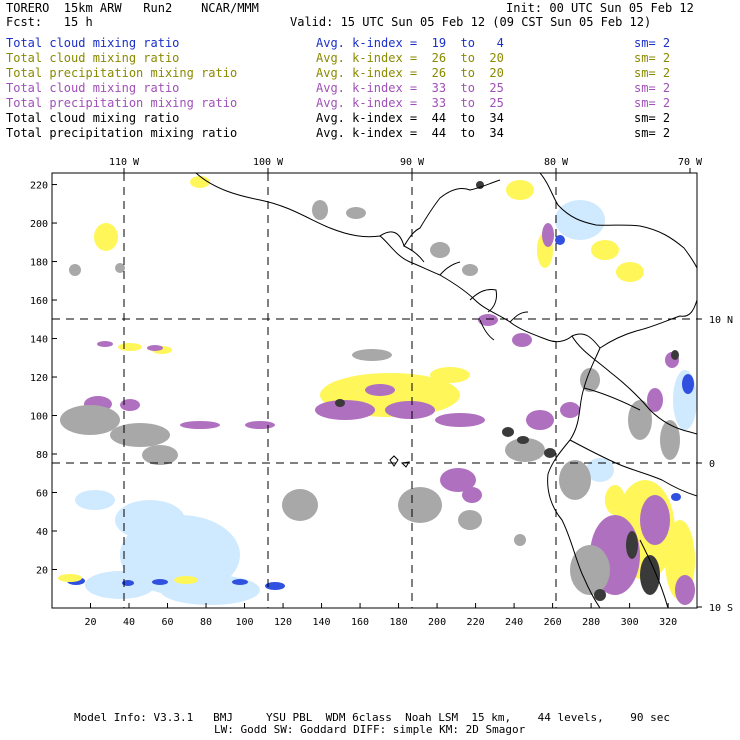  Describe the element at coordinates (206, 622) in the screenshot. I see `x-tick-label: 80` at that location.